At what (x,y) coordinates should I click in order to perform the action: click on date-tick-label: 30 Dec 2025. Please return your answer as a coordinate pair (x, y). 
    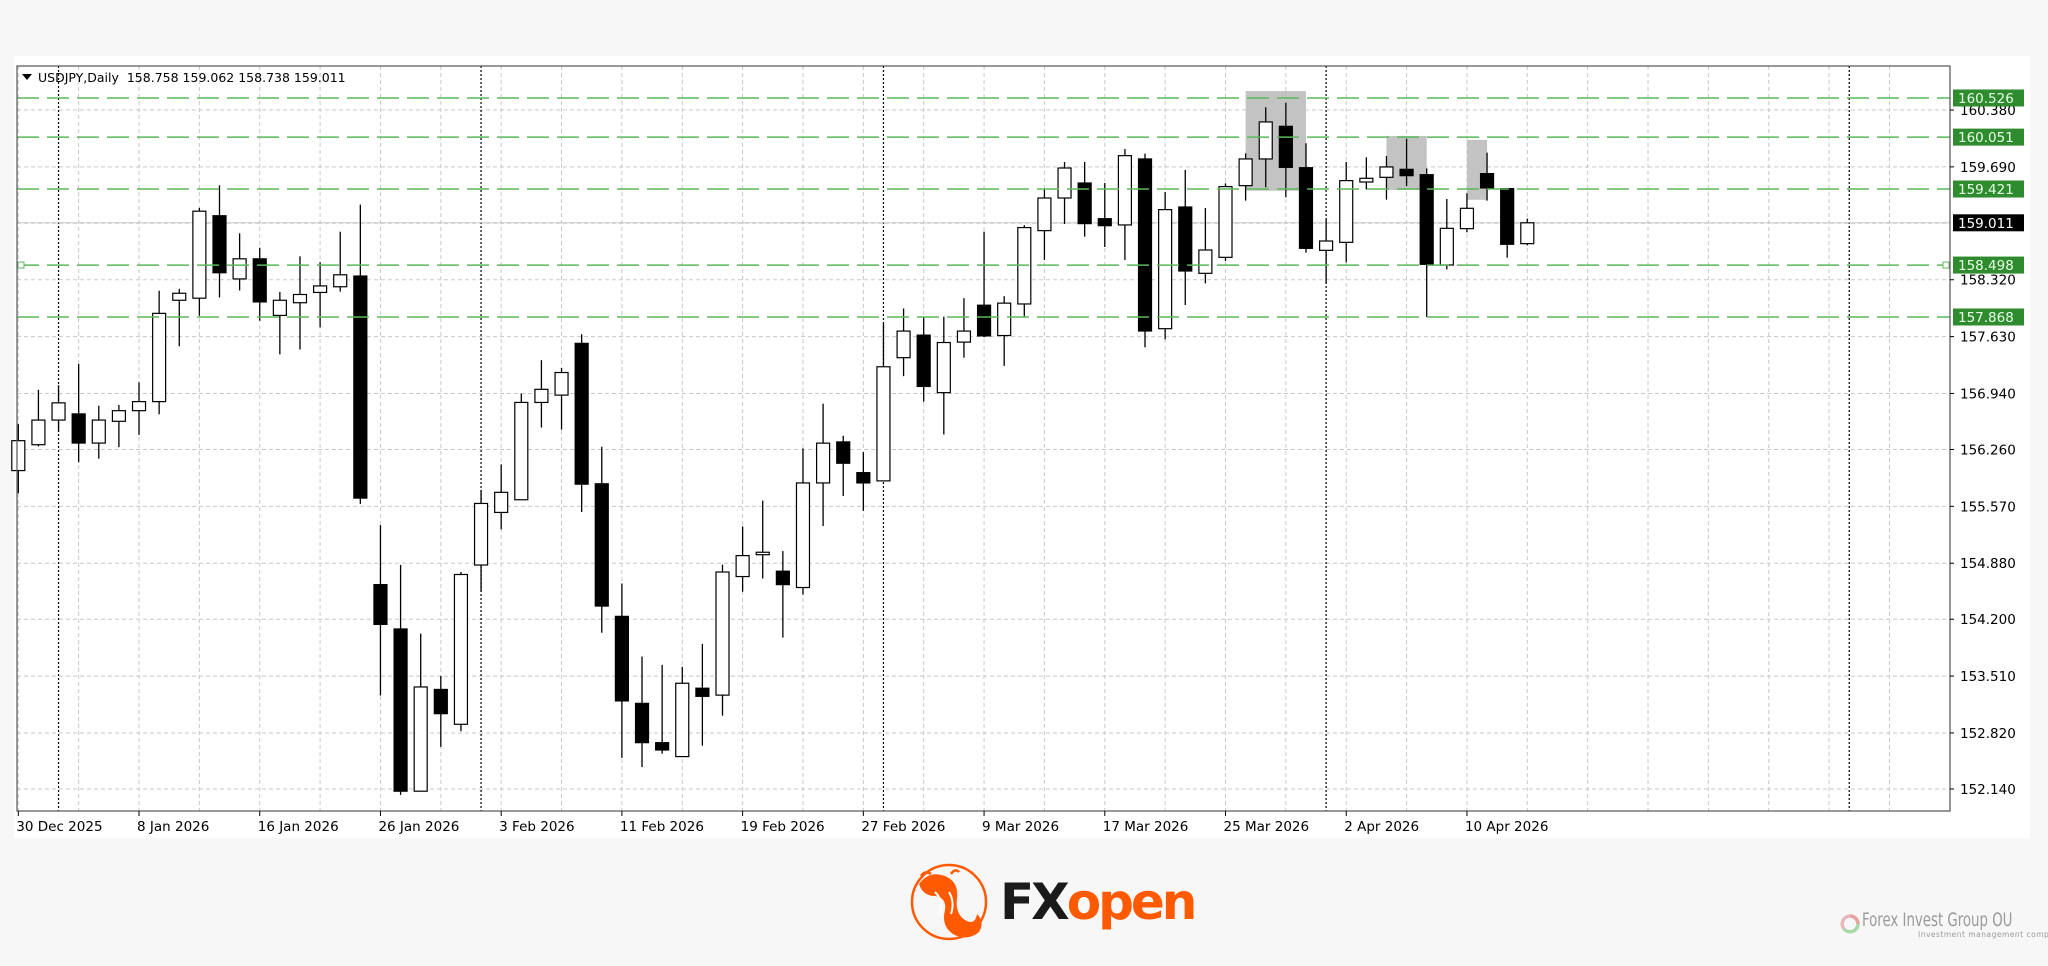
    Looking at the image, I should click on (59, 827).